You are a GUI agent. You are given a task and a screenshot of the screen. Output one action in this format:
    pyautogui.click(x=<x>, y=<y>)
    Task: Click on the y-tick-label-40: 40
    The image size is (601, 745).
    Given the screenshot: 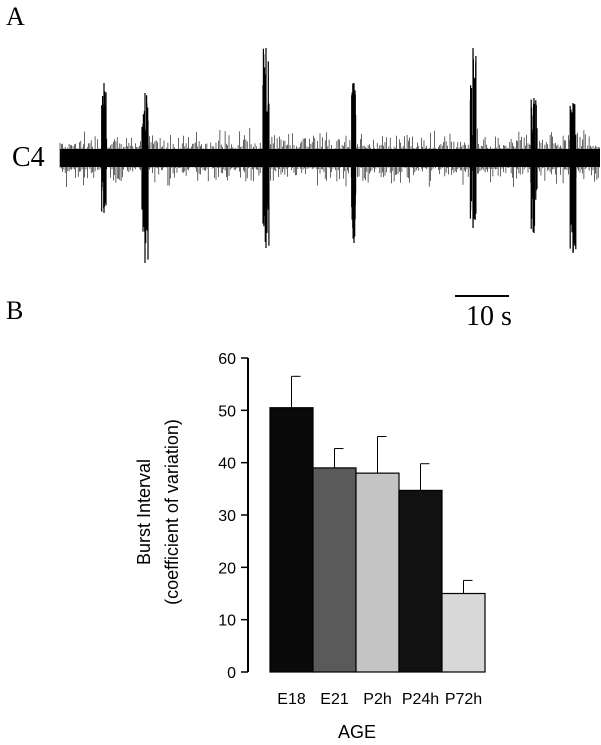 What is the action you would take?
    pyautogui.click(x=227, y=464)
    